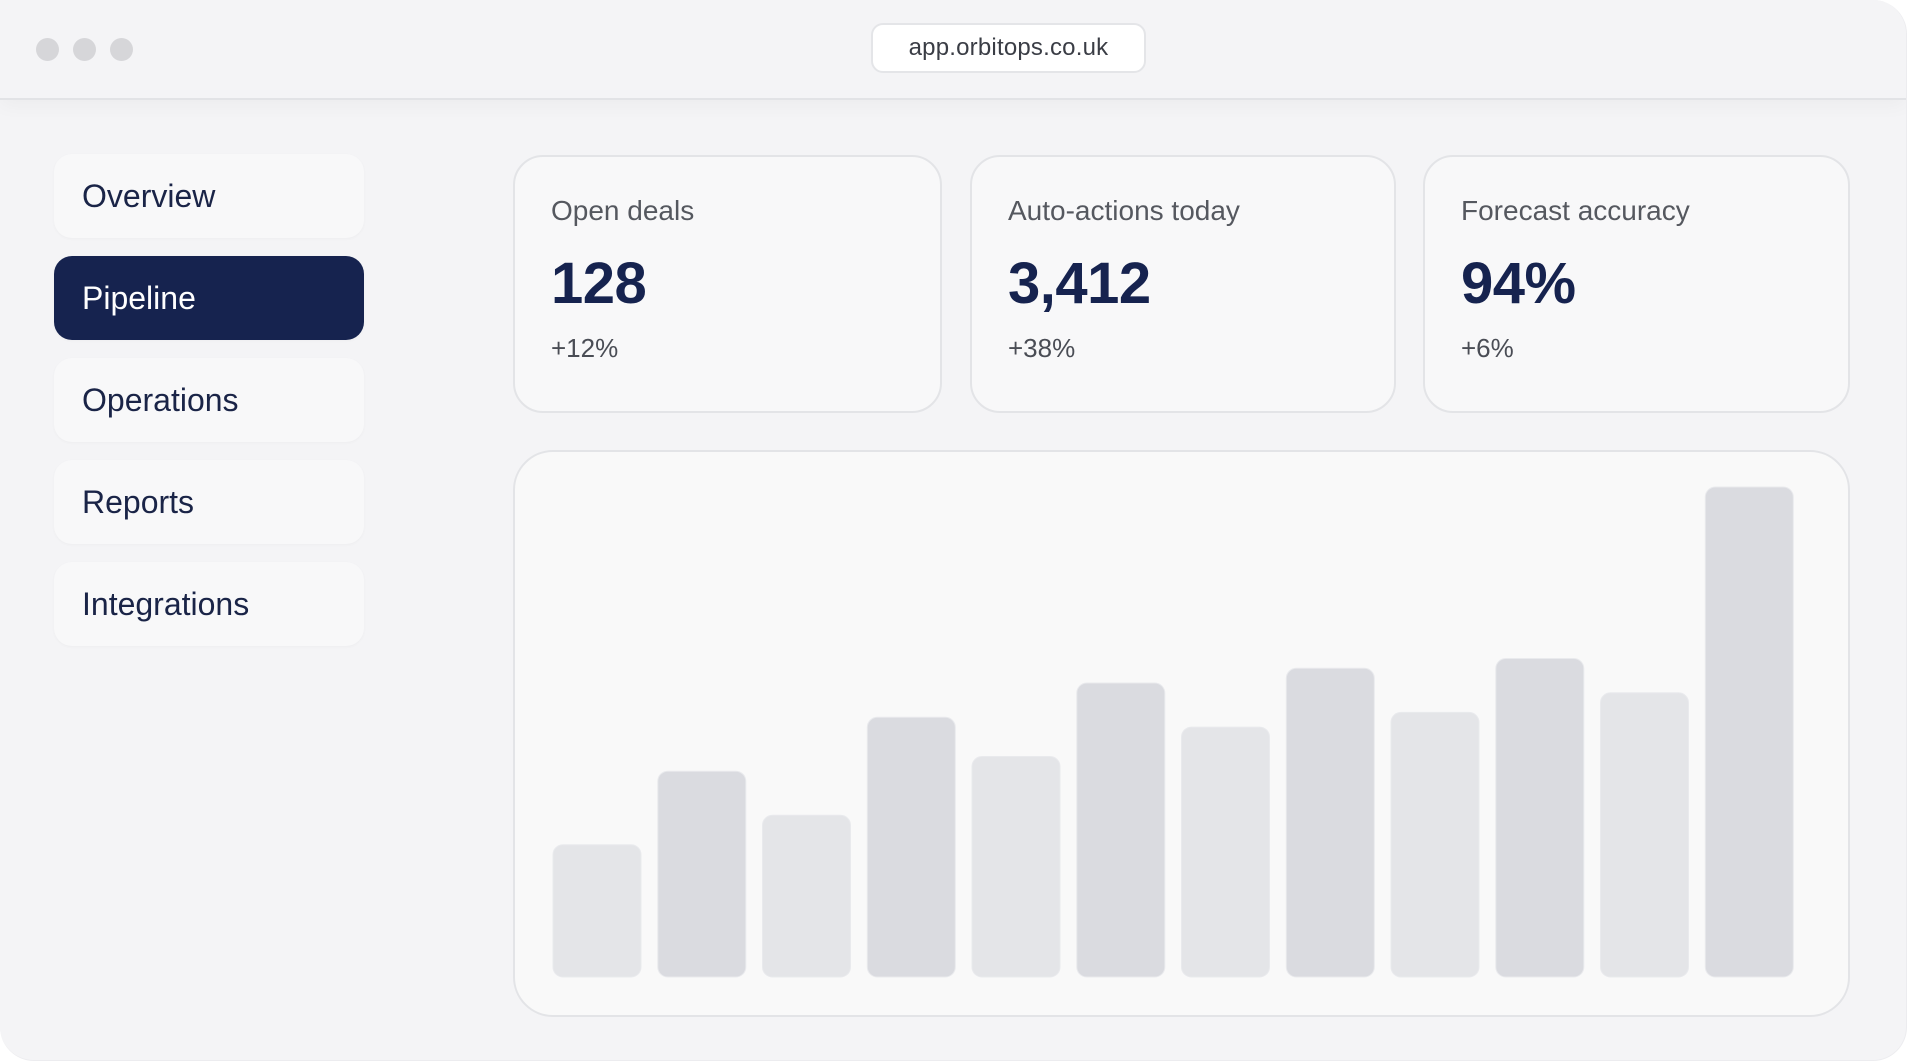 The height and width of the screenshot is (1061, 1908). I want to click on metric-card-auto-actions: Auto-actions today 3,412 +38%, so click(1183, 284).